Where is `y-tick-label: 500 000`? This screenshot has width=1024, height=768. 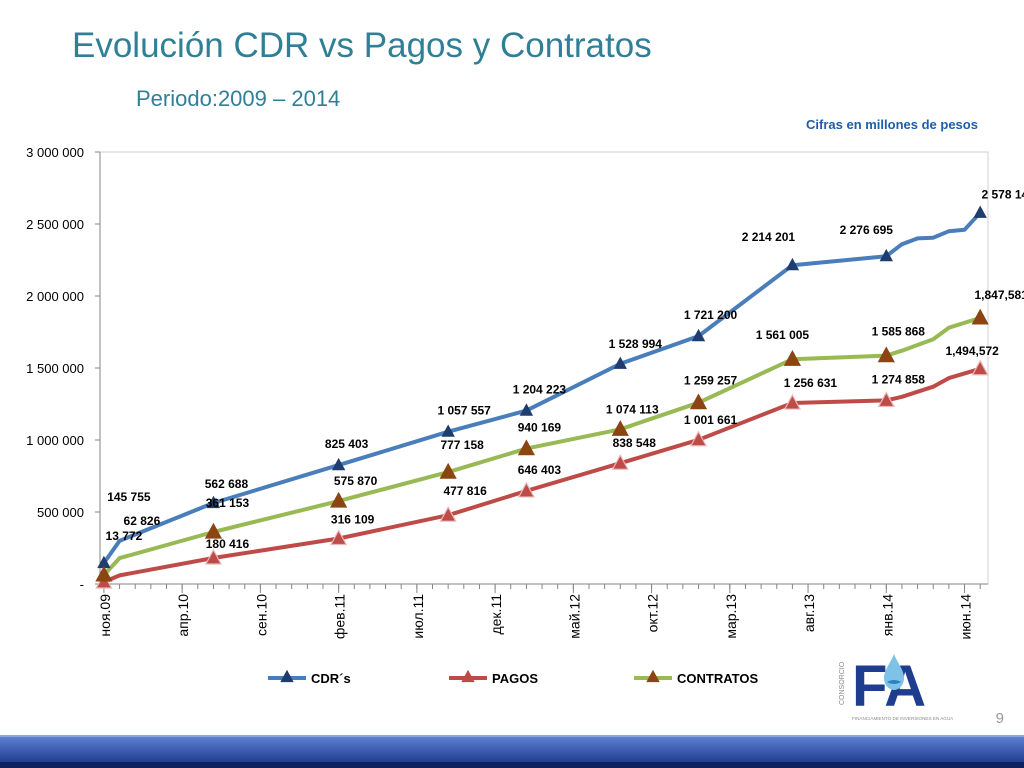 y-tick-label: 500 000 is located at coordinates (60, 512).